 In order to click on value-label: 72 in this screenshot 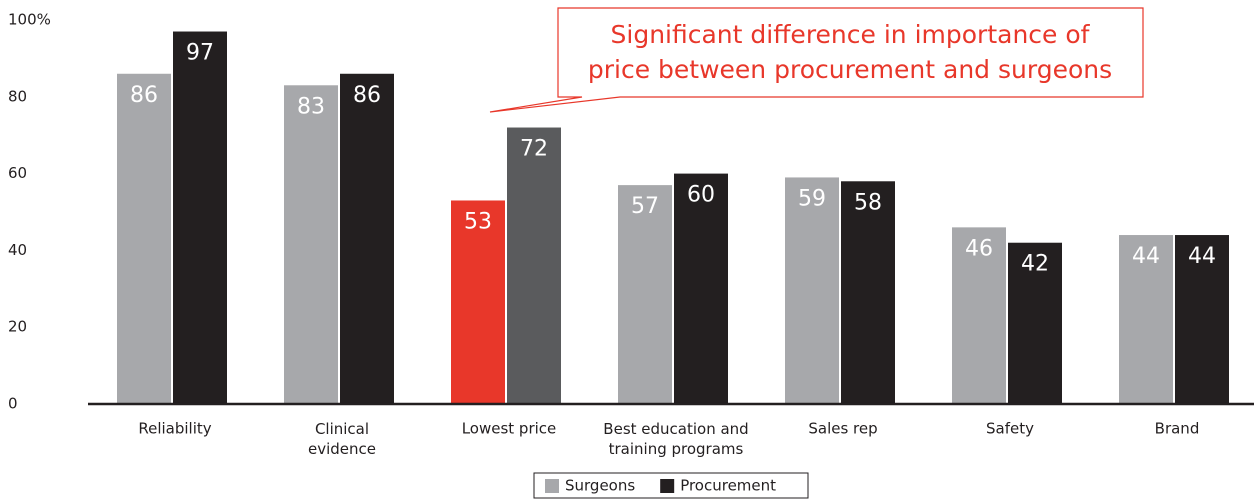, I will do `click(534, 149)`.